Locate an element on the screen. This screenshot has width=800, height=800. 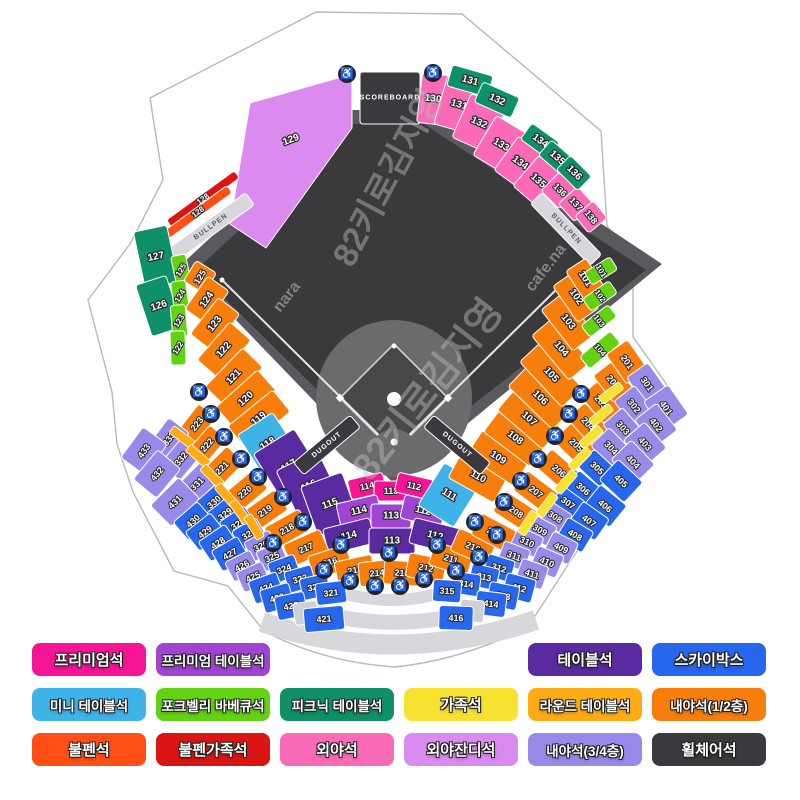
section-103-pork_bbq is located at coordinates (599, 321).